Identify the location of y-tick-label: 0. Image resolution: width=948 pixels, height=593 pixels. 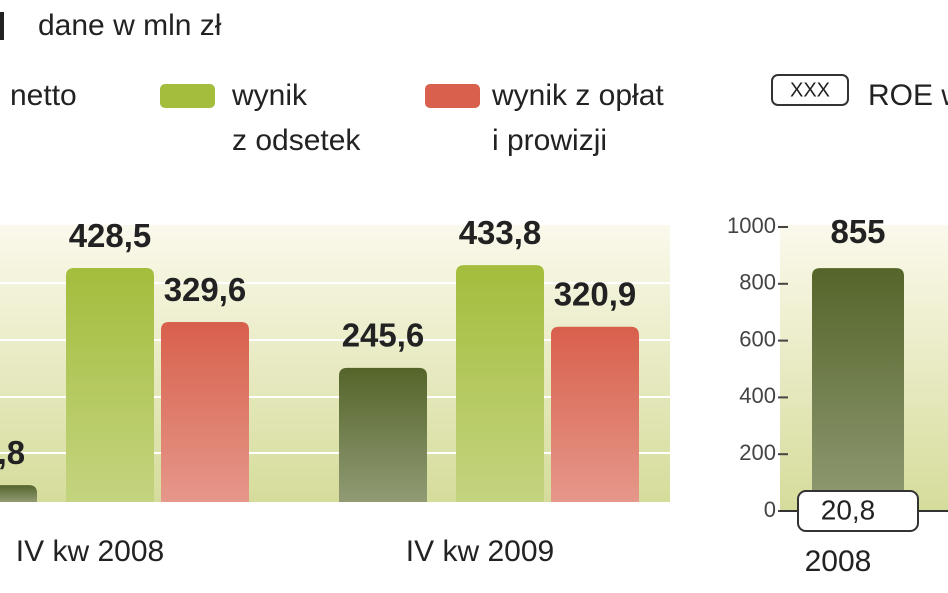
(770, 509).